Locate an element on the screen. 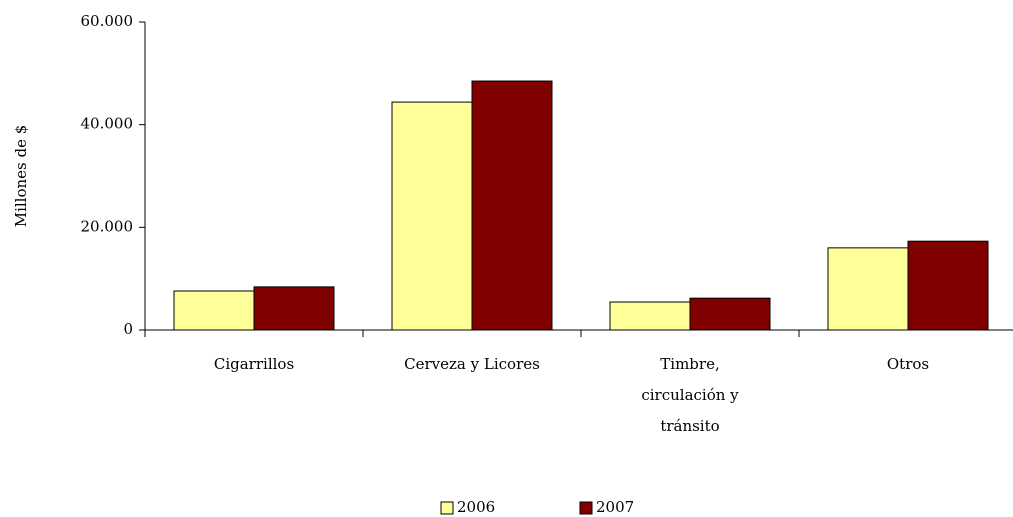 The image size is (1013, 517). x-tick-label: Timbre, circulación y tránsito is located at coordinates (690, 395).